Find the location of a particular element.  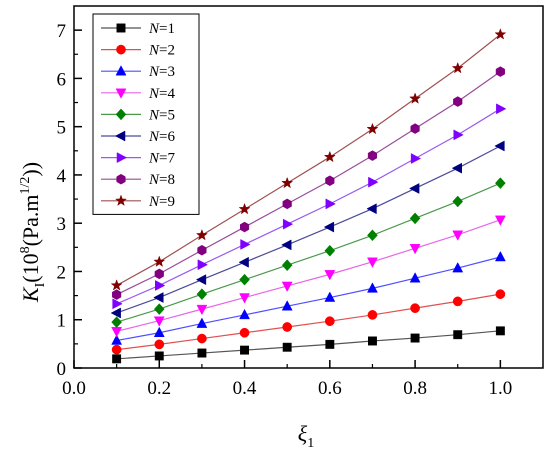

x-tick-label: 1.0 is located at coordinates (500, 388).